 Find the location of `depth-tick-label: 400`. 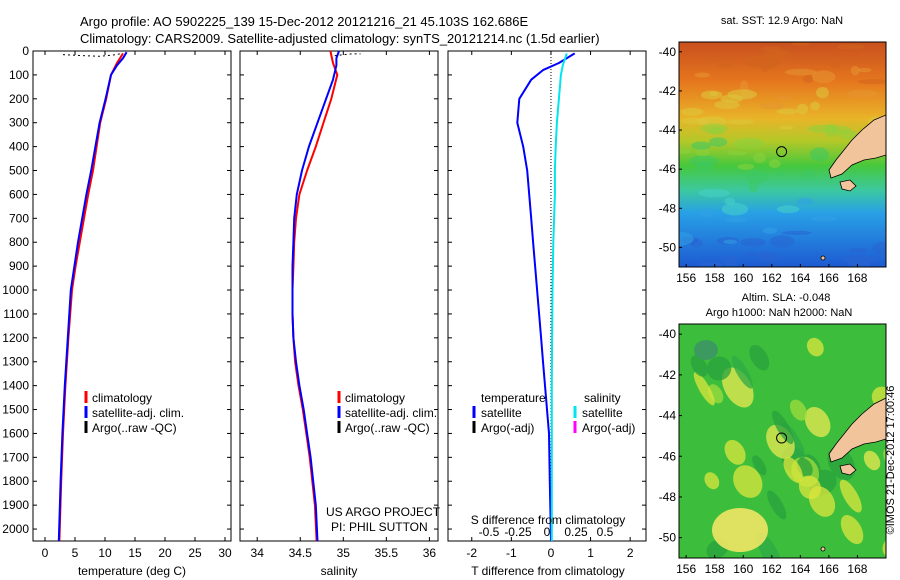

depth-tick-label: 400 is located at coordinates (19, 147).